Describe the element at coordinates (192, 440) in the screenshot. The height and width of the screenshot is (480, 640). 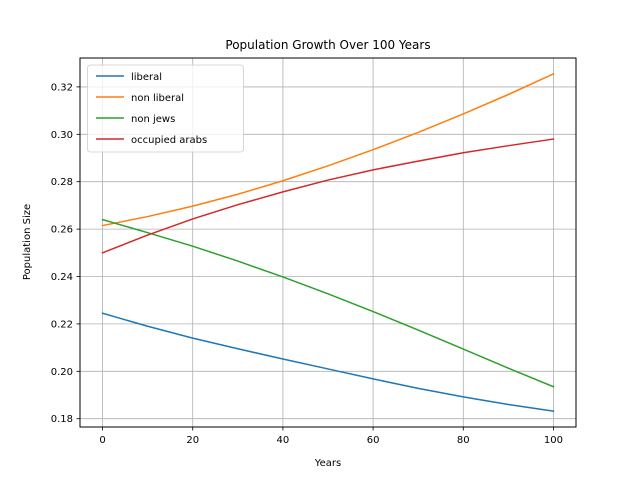
I see `x-tick-label: 20` at that location.